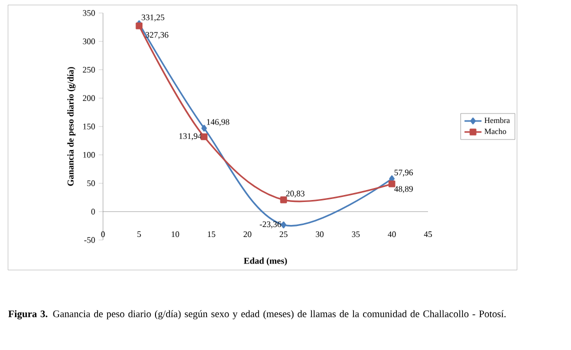 Image resolution: width=571 pixels, height=350 pixels. Describe the element at coordinates (190, 136) in the screenshot. I see `data-label: 131,94` at that location.